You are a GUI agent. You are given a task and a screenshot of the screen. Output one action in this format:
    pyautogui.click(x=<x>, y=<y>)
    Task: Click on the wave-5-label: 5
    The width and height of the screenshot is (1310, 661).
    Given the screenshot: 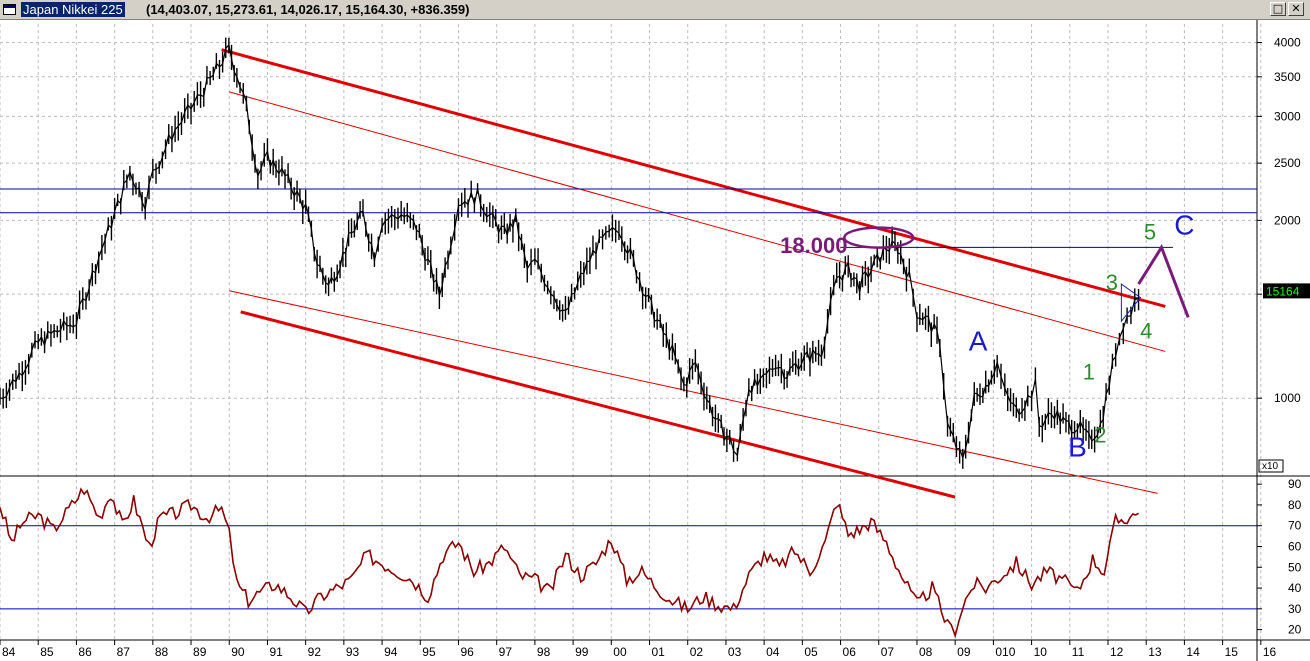 What is the action you would take?
    pyautogui.click(x=1150, y=231)
    